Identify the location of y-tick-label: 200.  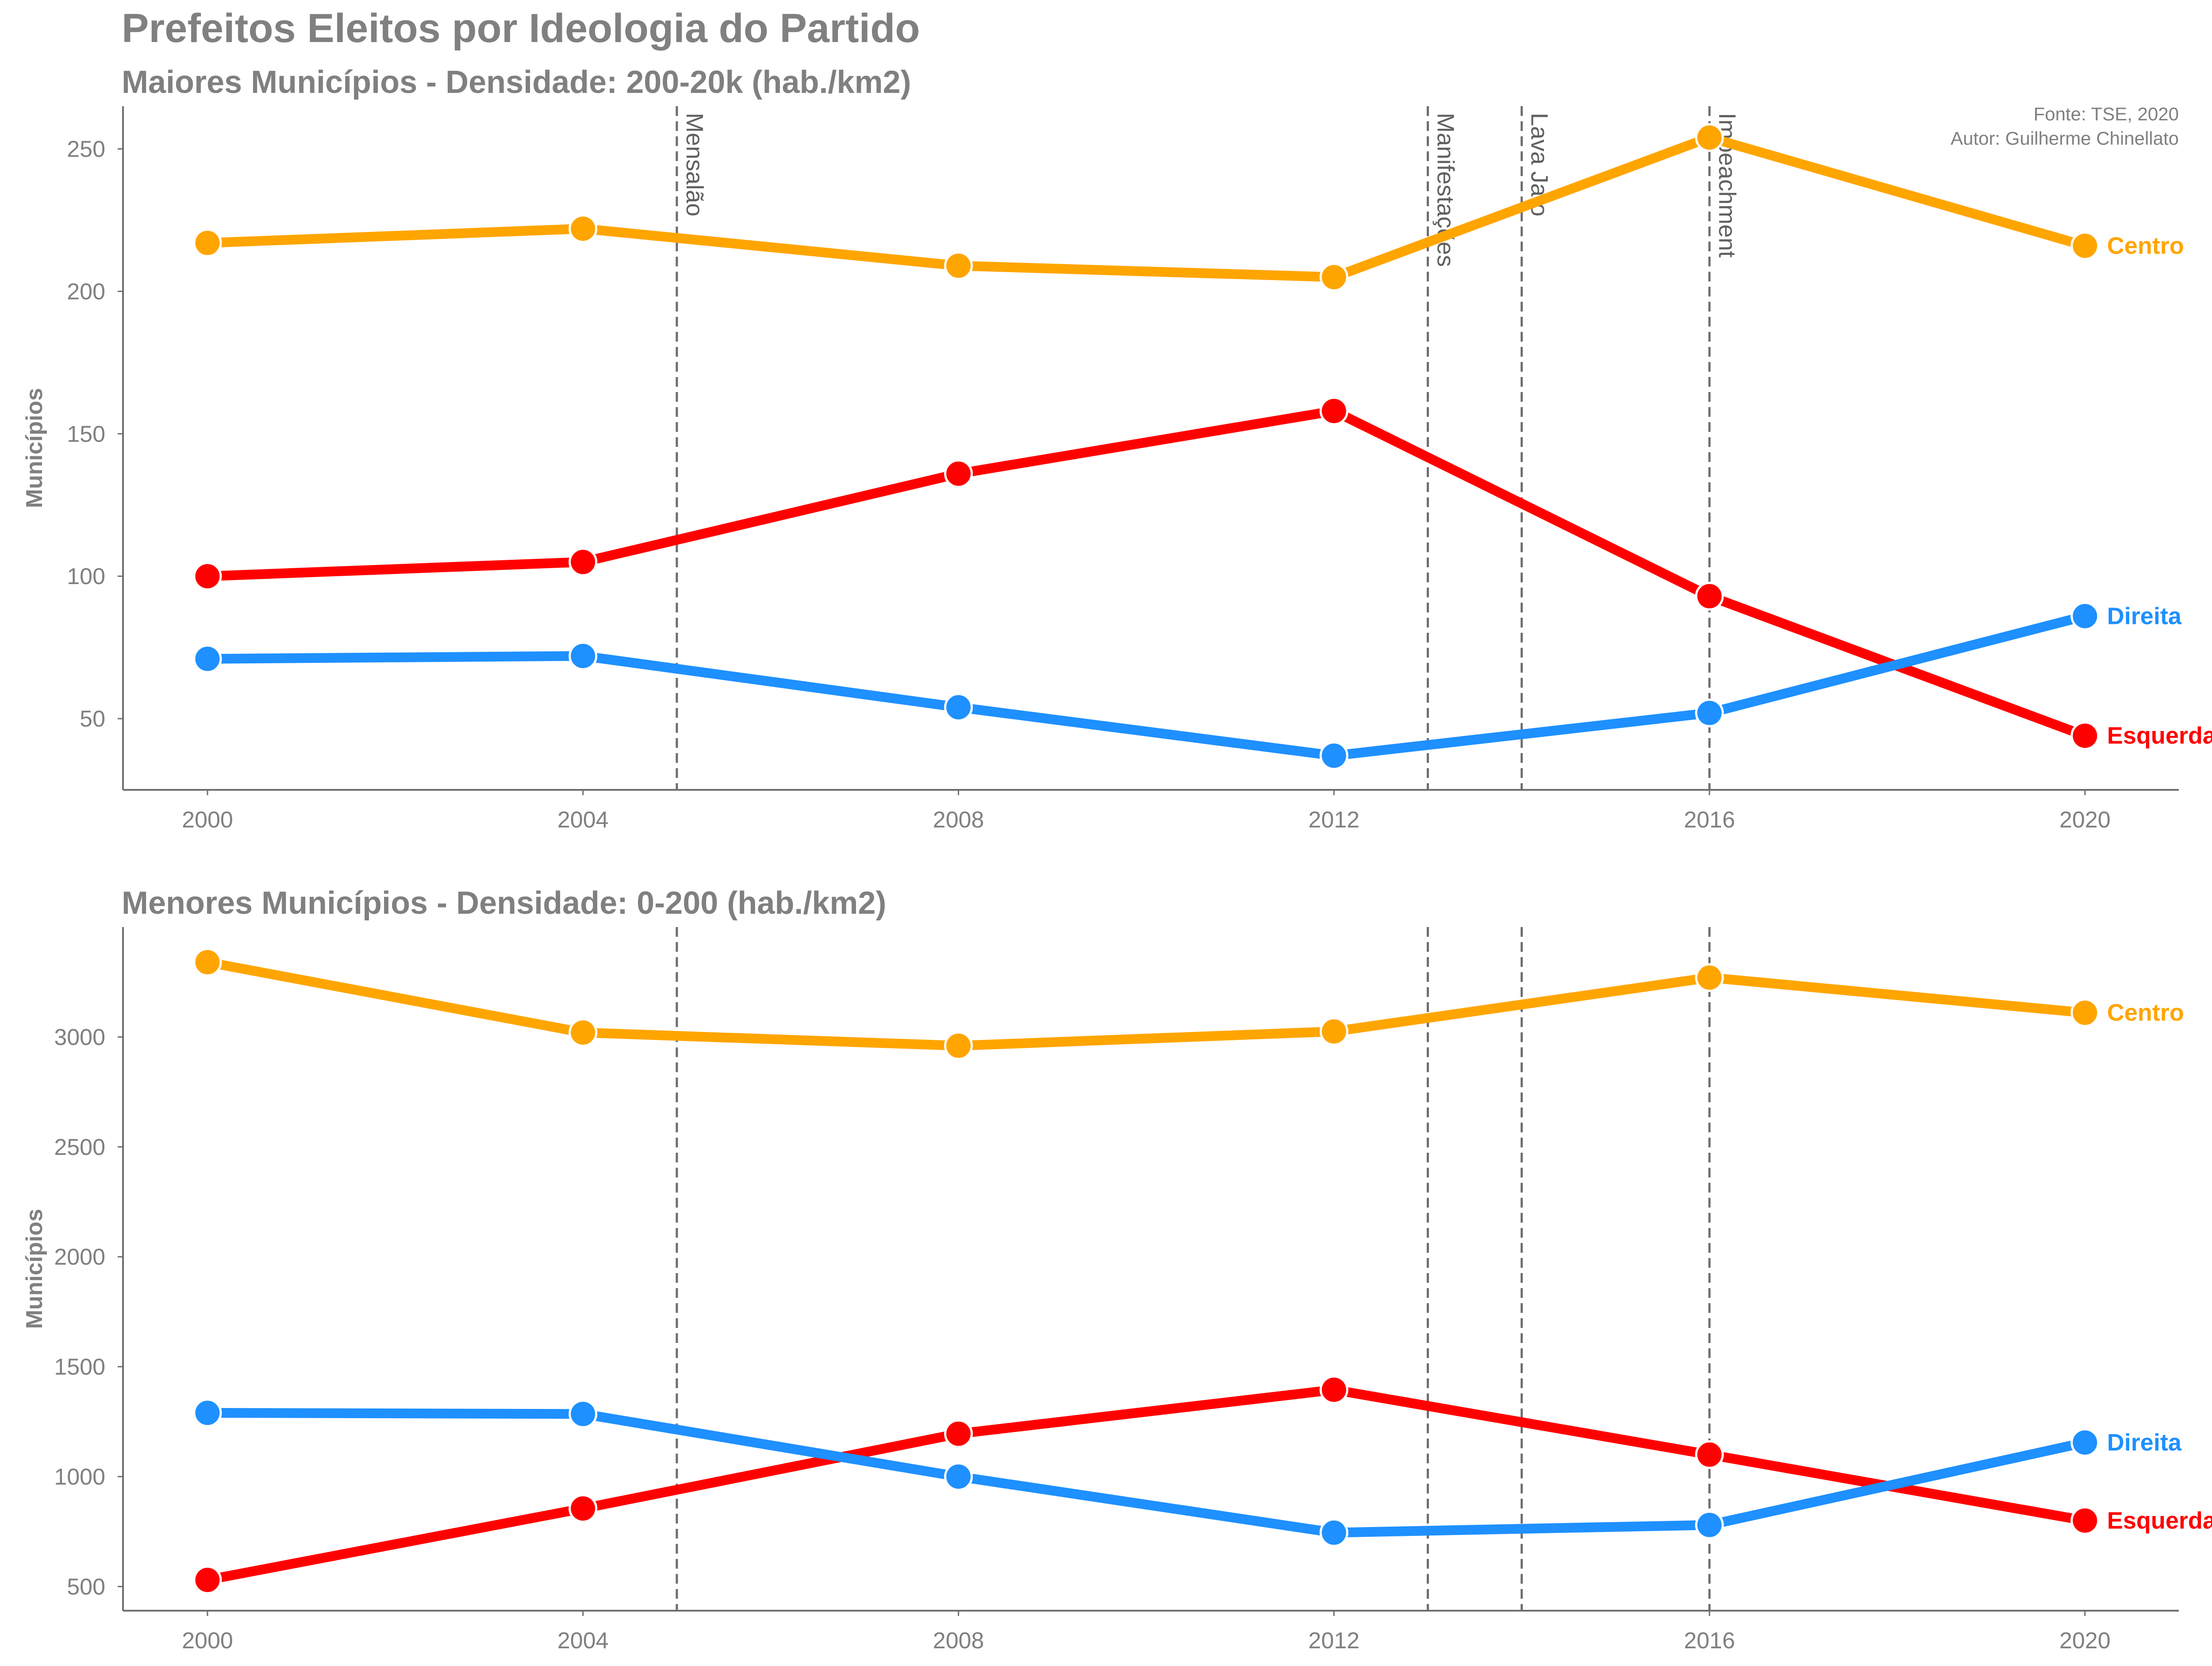
(86, 291).